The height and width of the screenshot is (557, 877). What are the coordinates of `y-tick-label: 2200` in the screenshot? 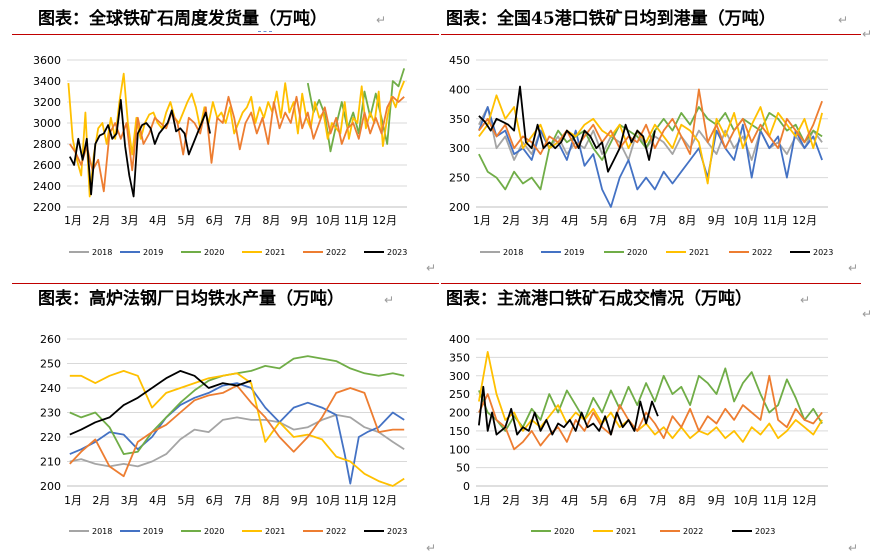 It's located at (47, 207).